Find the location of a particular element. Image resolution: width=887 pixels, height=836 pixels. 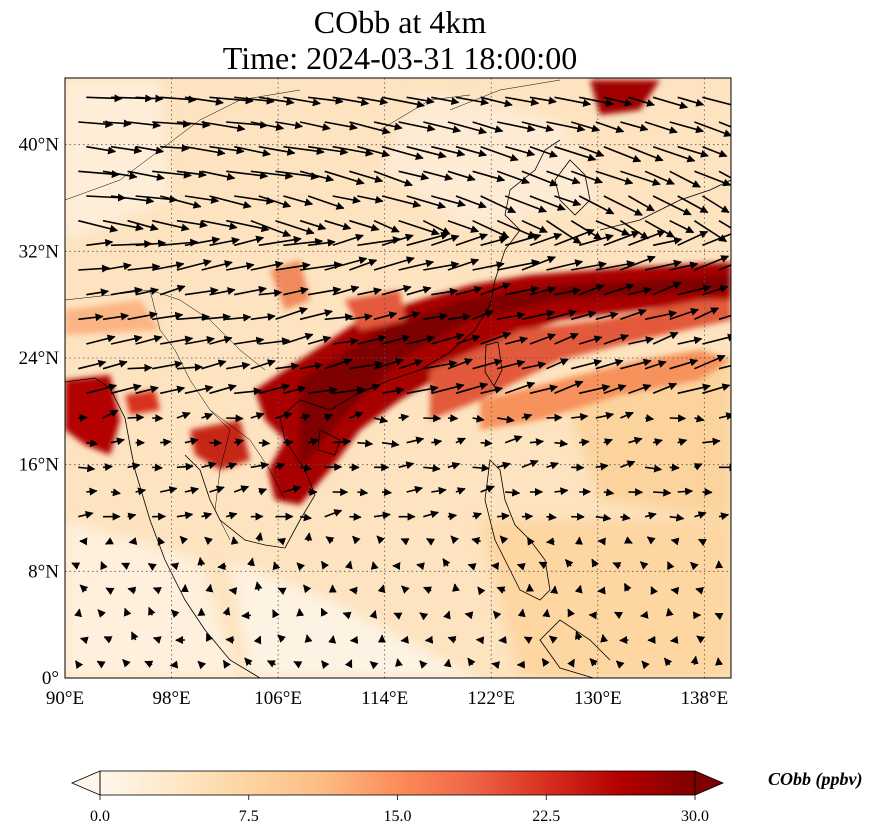

lon-tick-label: 90°E is located at coordinates (65, 698).